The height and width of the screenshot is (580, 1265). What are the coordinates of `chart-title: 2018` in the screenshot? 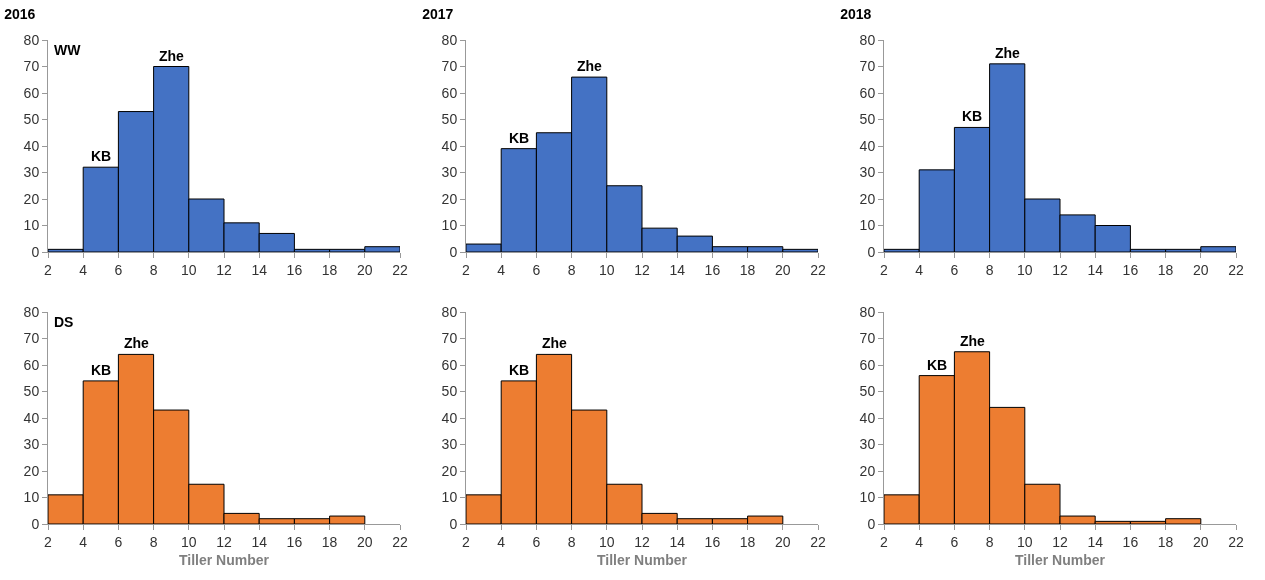 It's located at (856, 13).